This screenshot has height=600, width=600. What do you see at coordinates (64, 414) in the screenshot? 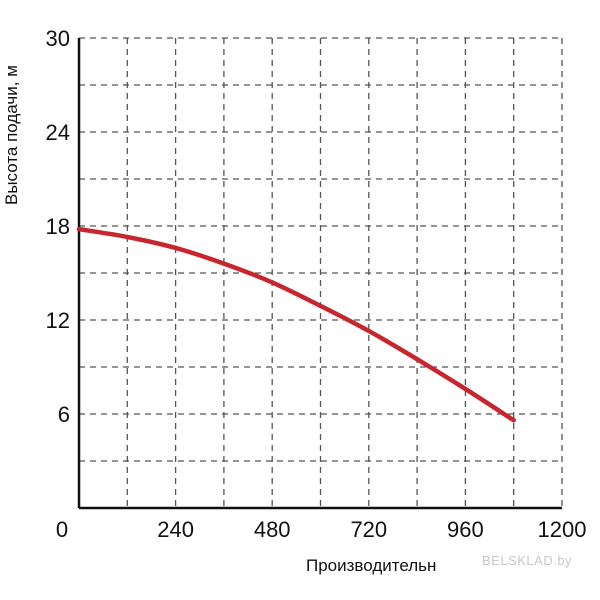
I see `y-tick-label: 6` at bounding box center [64, 414].